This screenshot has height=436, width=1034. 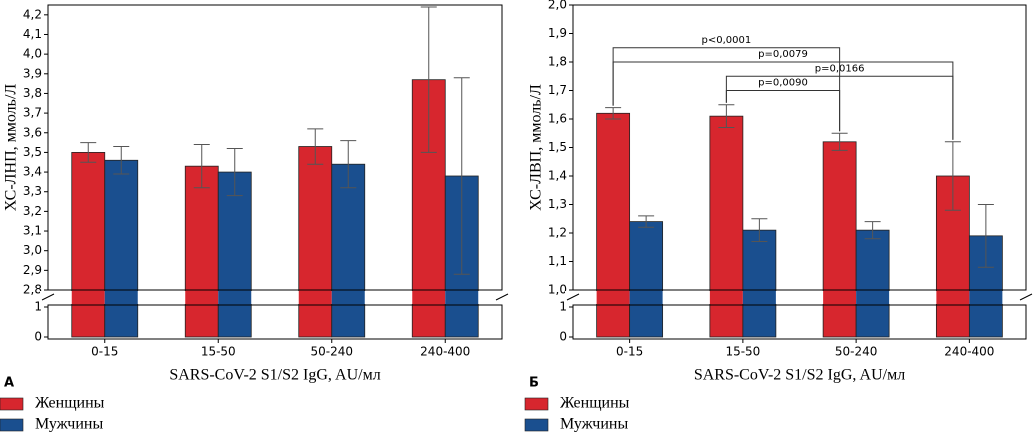 What do you see at coordinates (557, 290) in the screenshot?
I see `y-tick-label: 1,0` at bounding box center [557, 290].